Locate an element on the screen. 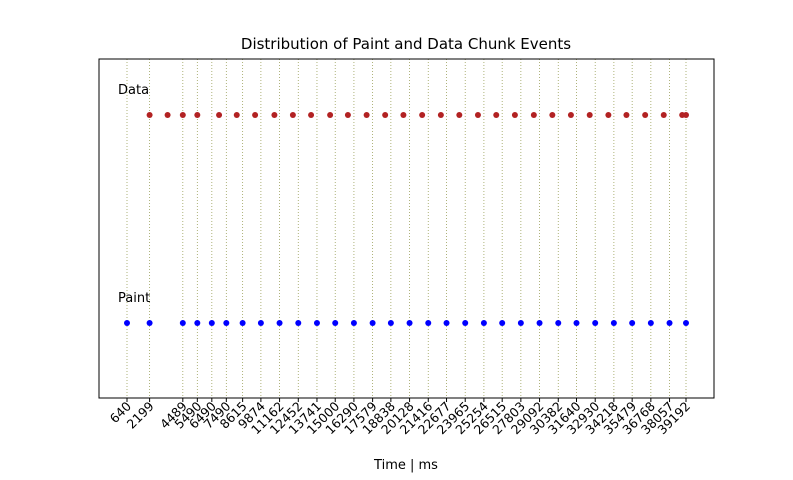  x-tick-label: 2199 is located at coordinates (140, 414).